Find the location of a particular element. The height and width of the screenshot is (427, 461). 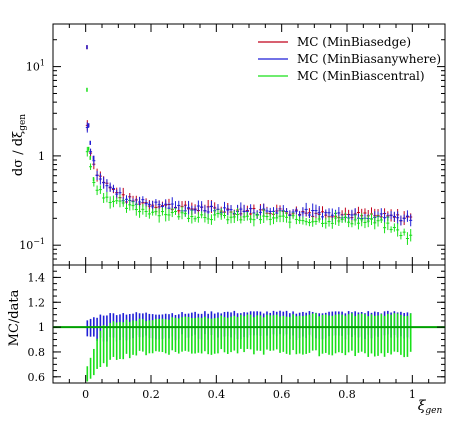

main-y-tick-label: 1 is located at coordinates (41, 156).